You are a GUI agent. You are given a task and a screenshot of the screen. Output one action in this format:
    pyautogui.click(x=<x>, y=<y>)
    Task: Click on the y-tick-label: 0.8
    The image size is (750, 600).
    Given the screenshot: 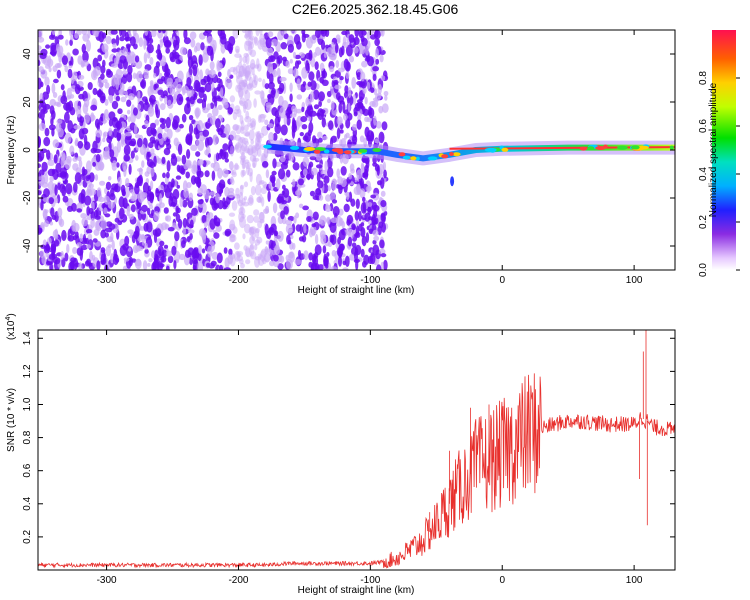 What is the action you would take?
    pyautogui.click(x=27, y=437)
    